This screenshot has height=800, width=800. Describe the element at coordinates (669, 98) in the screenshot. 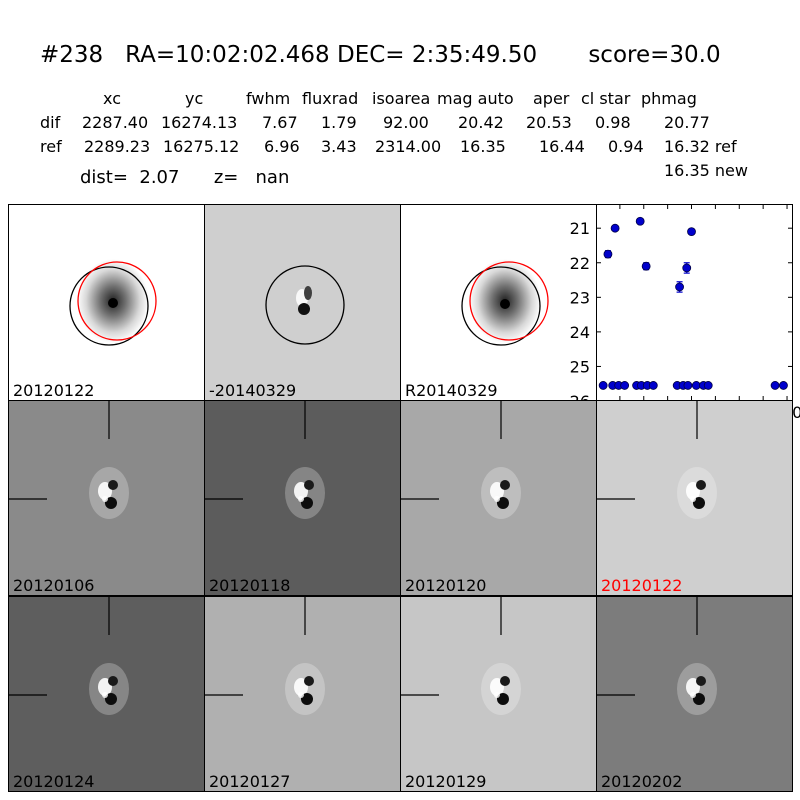

I see `col-header-phmag: phmag` at that location.